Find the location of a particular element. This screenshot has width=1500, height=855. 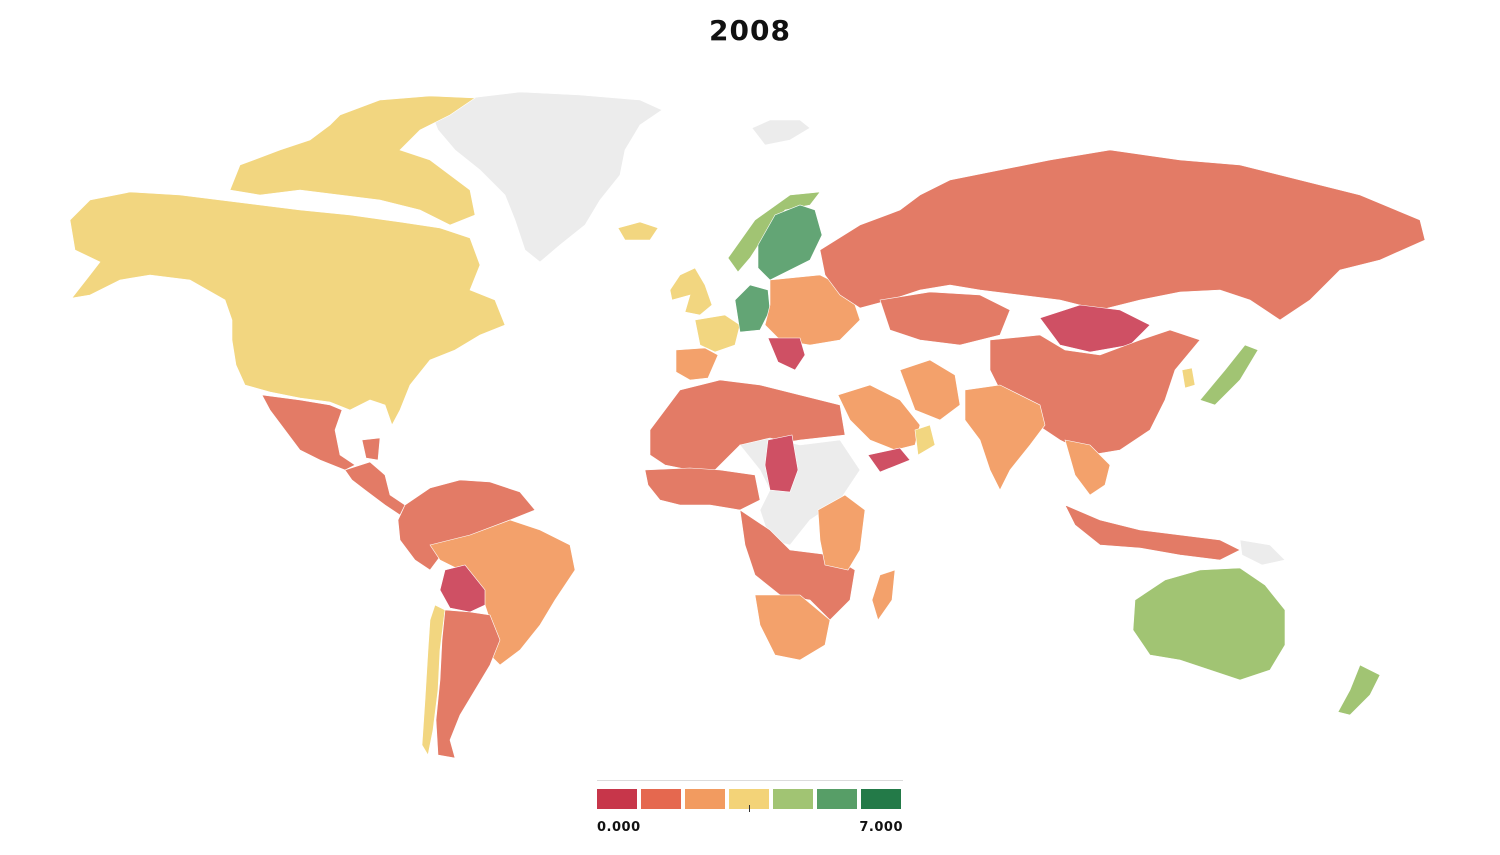

region-bolivia is located at coordinates (462, 588).